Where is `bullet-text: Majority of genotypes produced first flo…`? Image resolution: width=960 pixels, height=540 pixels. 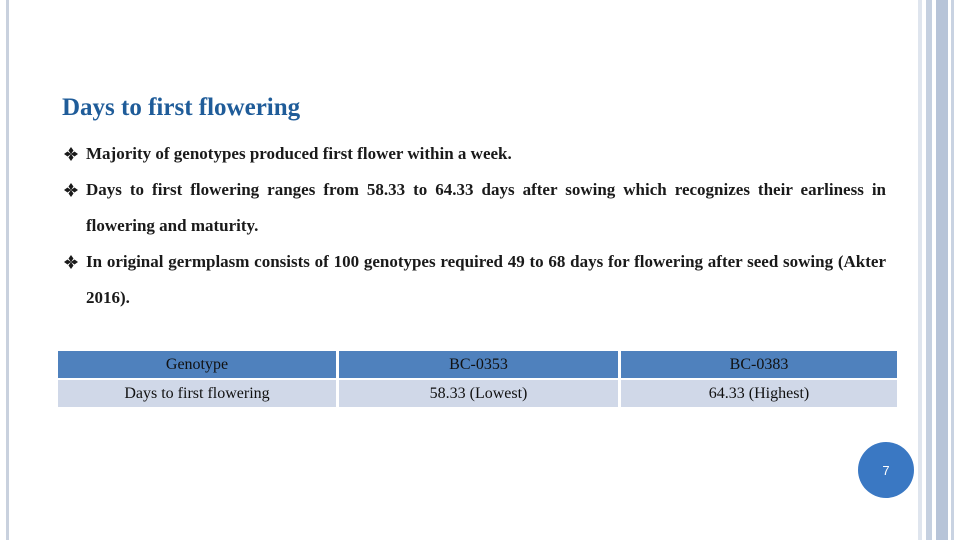
bullet-text: Majority of genotypes produced first flo… is located at coordinates (299, 153).